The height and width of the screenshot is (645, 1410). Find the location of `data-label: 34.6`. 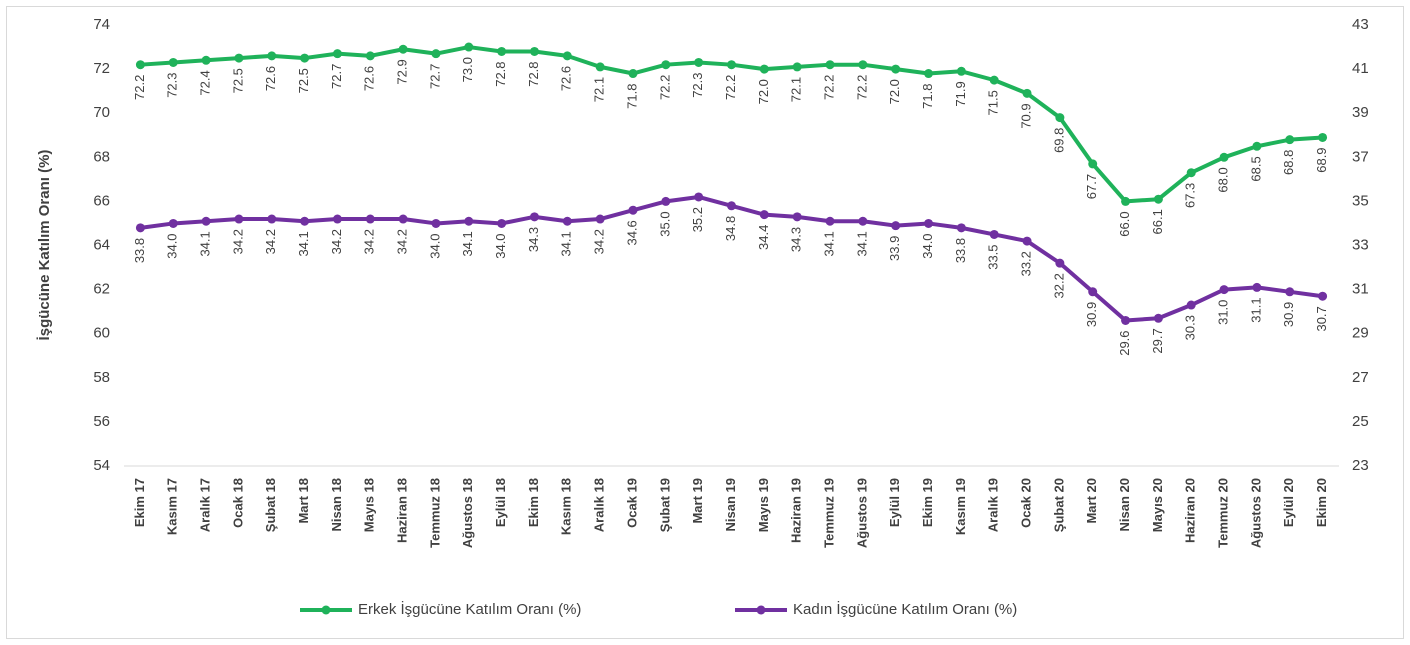

data-label: 34.6 is located at coordinates (631, 232).